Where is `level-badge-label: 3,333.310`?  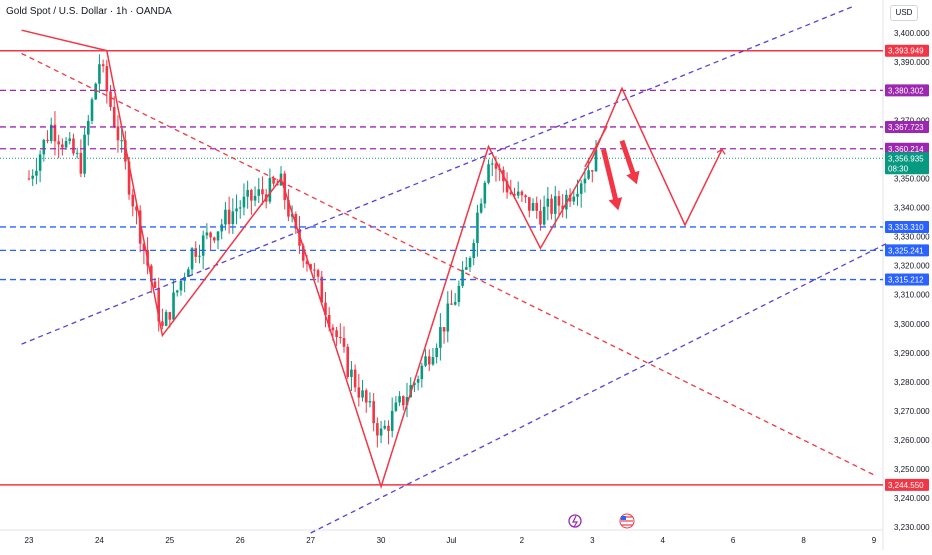 level-badge-label: 3,333.310 is located at coordinates (906, 227).